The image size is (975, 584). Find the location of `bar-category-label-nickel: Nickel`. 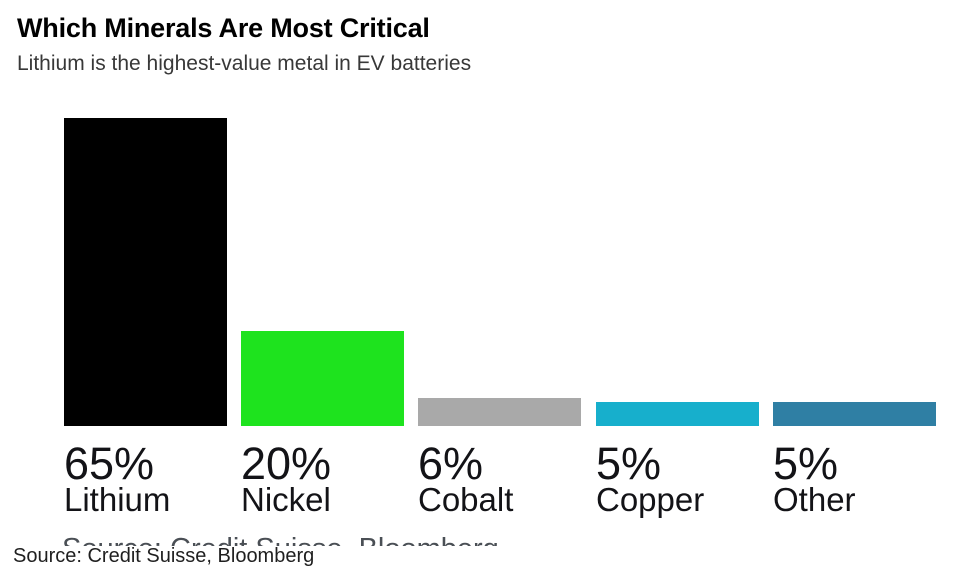

bar-category-label-nickel: Nickel is located at coordinates (286, 499).